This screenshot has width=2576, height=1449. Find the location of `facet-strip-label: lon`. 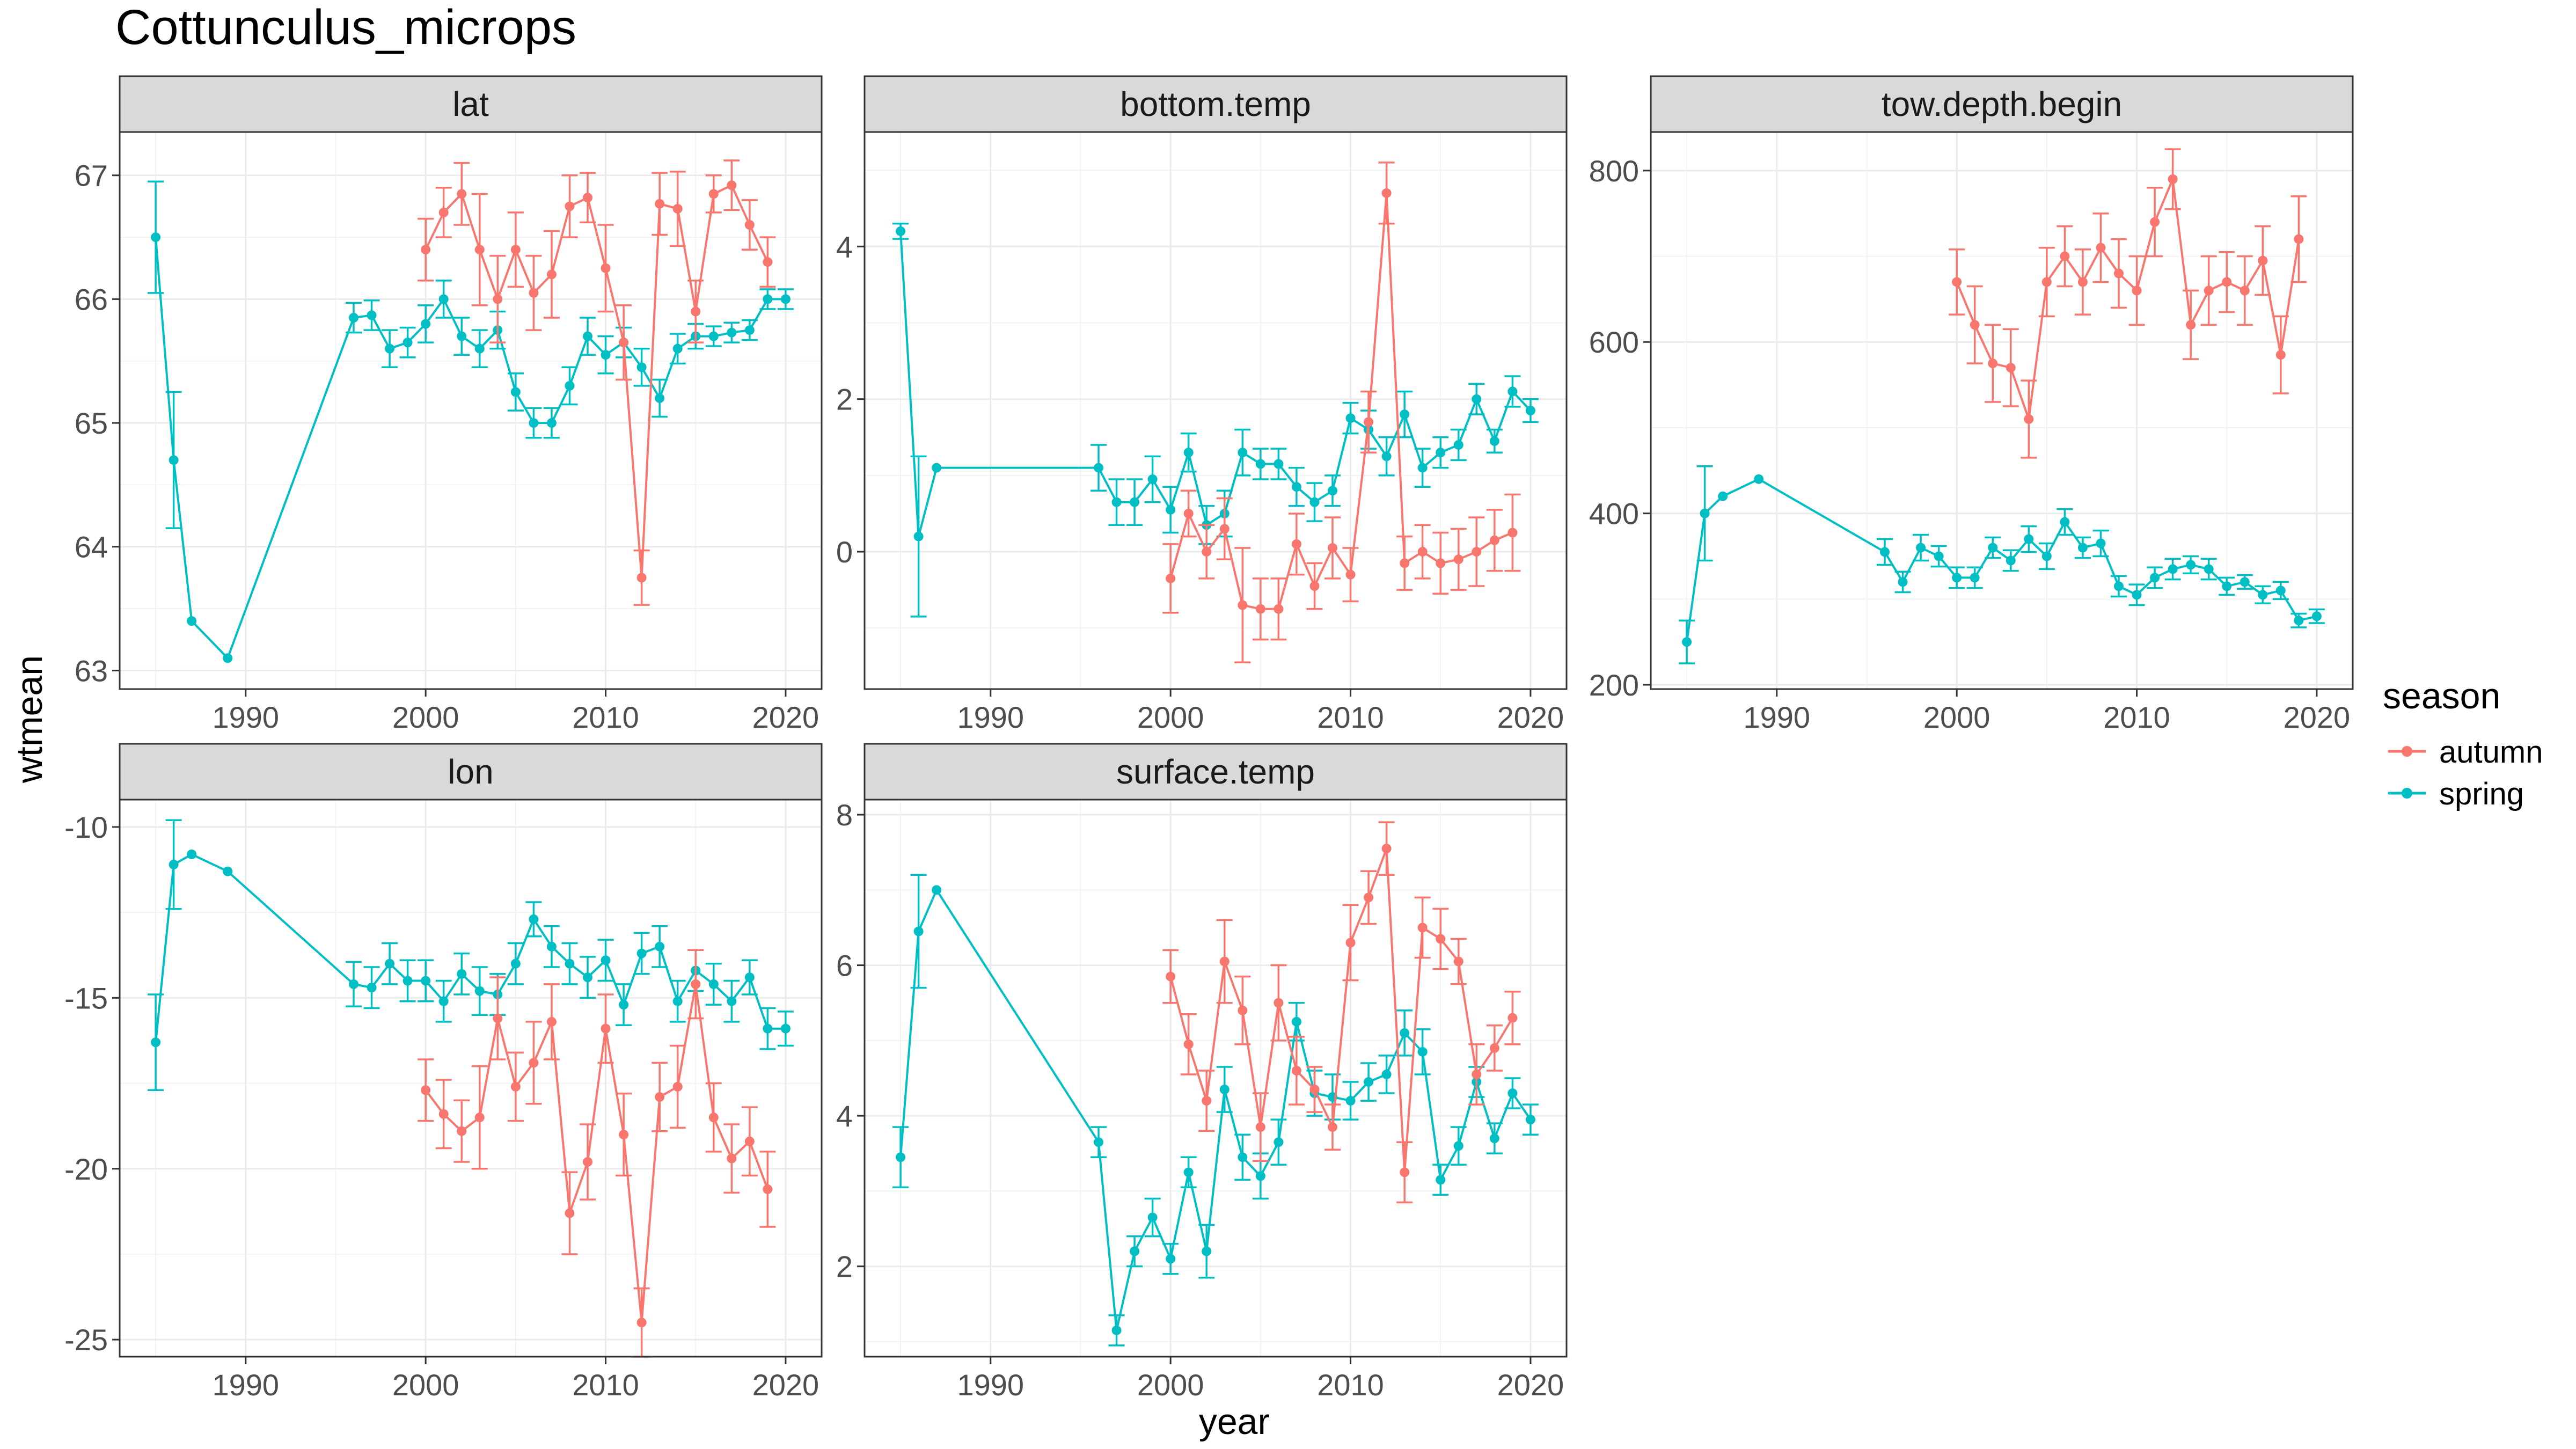

facet-strip-label: lon is located at coordinates (470, 771).